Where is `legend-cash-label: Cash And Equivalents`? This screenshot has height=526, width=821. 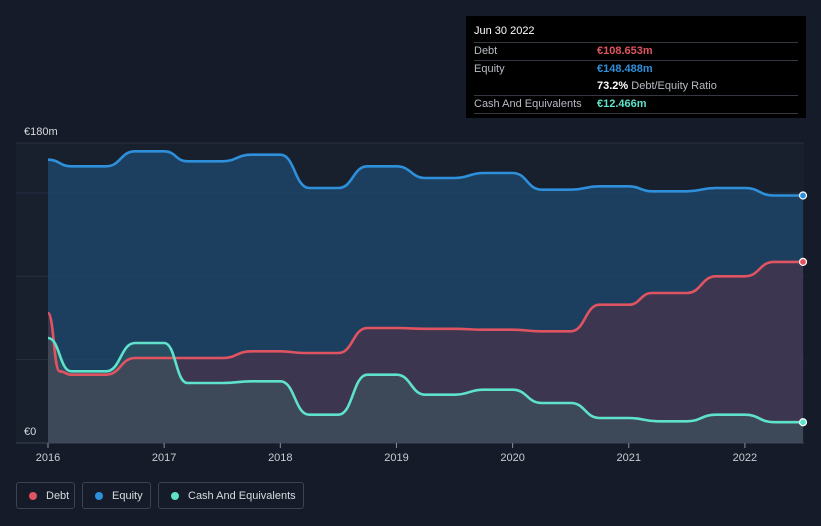
legend-cash-label: Cash And Equivalents is located at coordinates (242, 495).